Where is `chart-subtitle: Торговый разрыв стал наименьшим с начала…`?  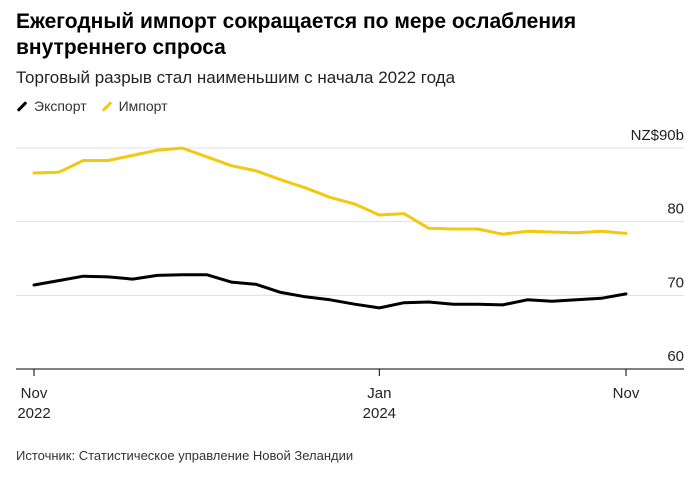
chart-subtitle: Торговый разрыв стал наименьшим с начала… is located at coordinates (236, 77).